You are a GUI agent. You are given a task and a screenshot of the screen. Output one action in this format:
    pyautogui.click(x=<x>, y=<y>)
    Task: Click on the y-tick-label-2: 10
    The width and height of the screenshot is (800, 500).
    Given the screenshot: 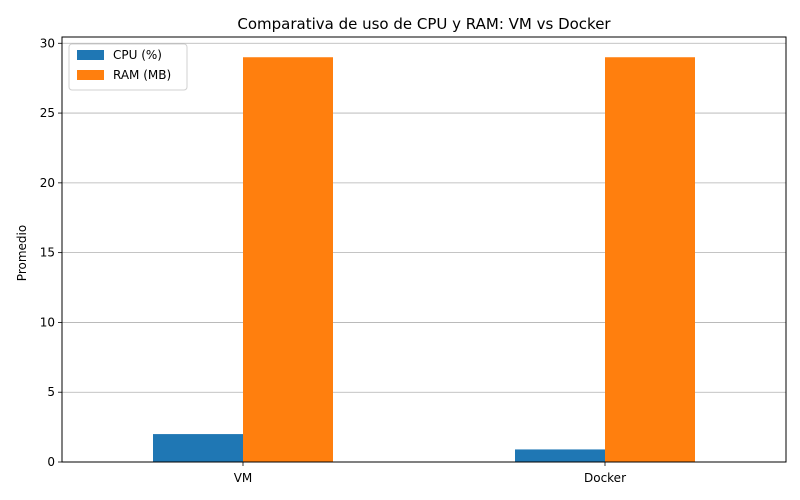 What is the action you would take?
    pyautogui.click(x=47, y=322)
    